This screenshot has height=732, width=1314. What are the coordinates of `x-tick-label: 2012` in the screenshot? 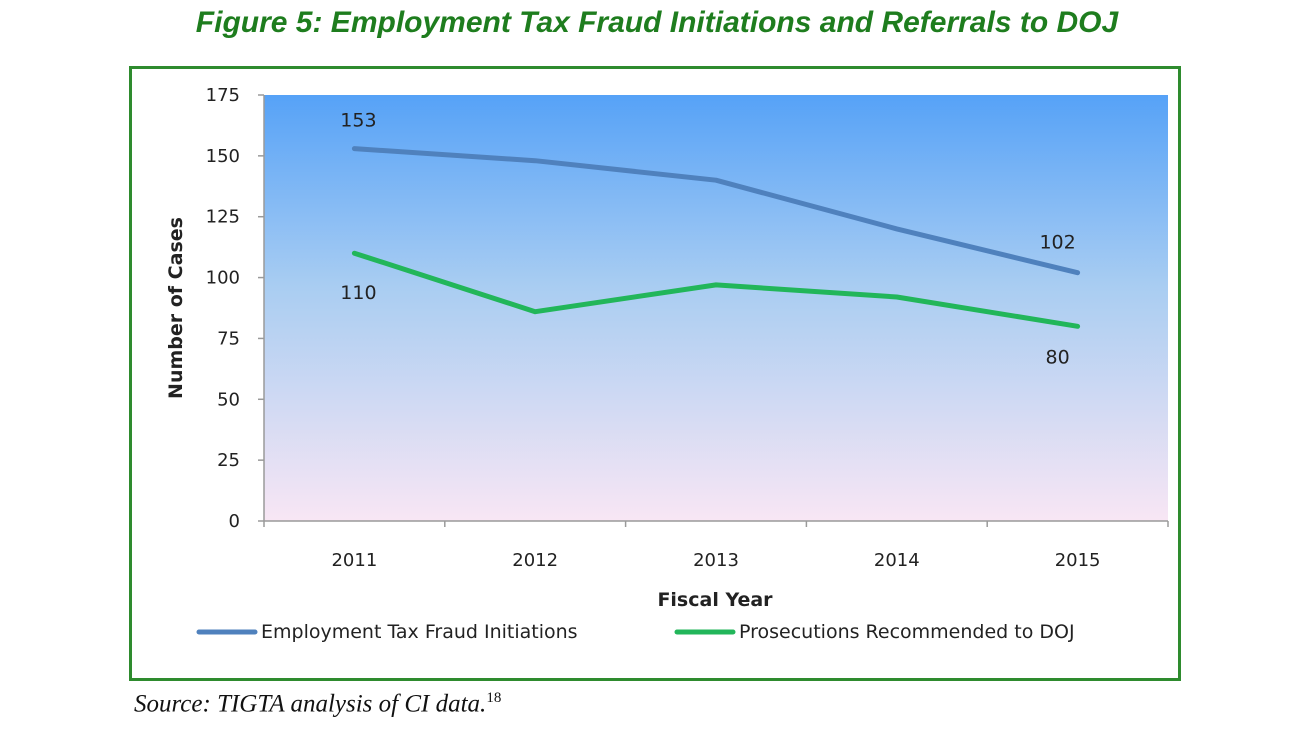 It's located at (535, 560).